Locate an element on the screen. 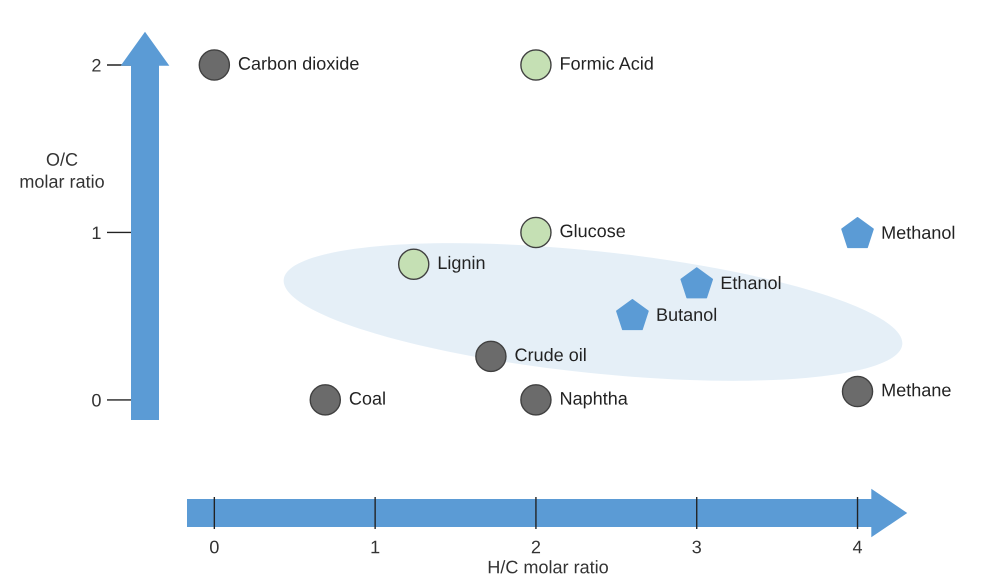  annotation: Carbon dioxide is located at coordinates (298, 63).